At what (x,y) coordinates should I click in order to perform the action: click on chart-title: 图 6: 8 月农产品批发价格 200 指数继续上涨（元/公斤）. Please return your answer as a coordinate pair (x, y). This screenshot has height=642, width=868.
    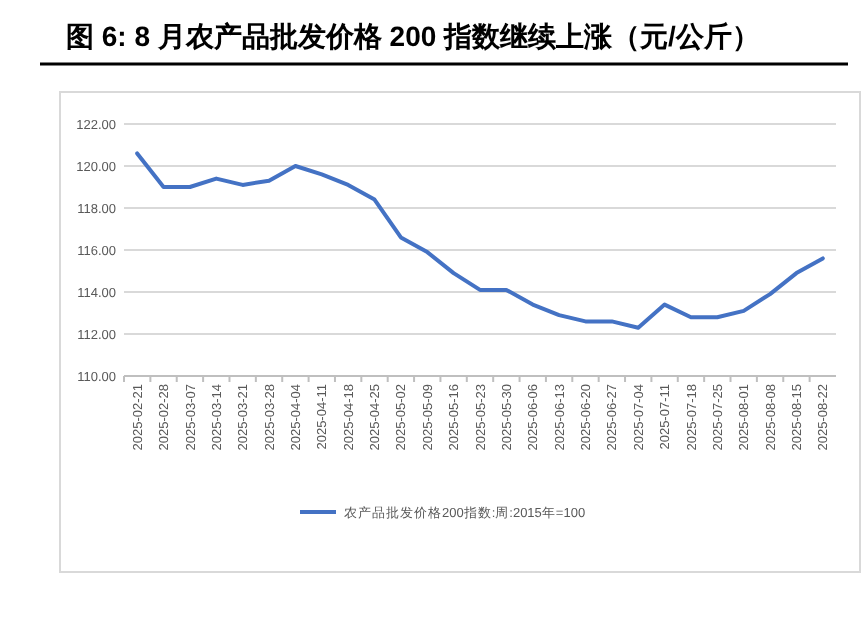
    Looking at the image, I should click on (413, 36).